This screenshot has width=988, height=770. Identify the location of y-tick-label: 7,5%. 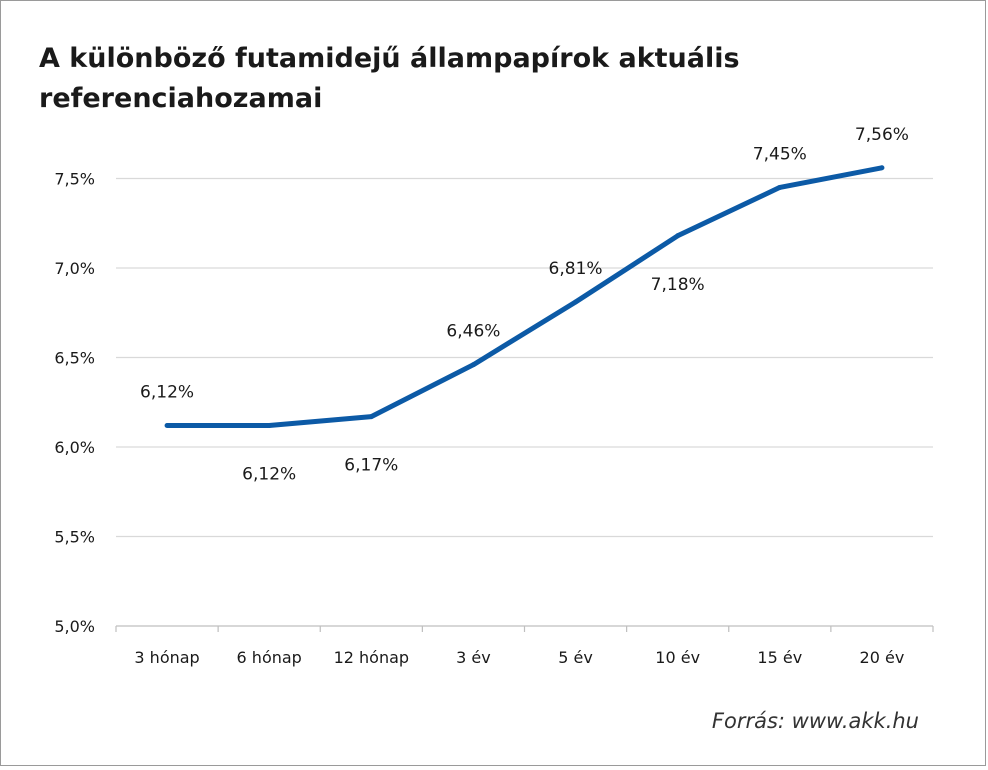
(74, 179).